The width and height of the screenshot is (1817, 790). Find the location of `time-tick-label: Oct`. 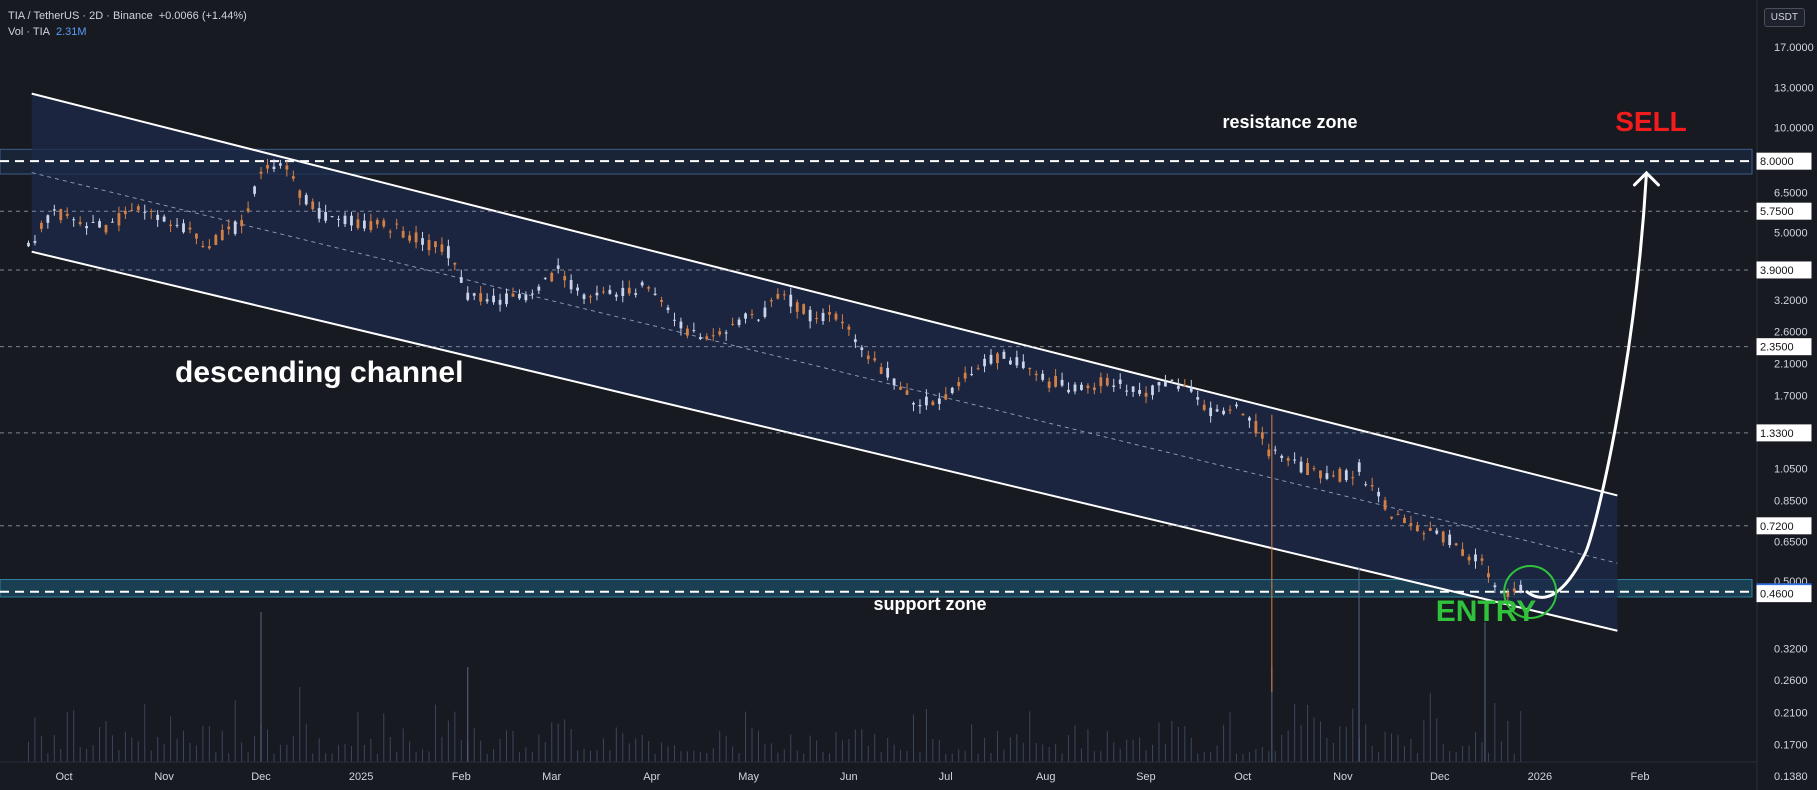

time-tick-label: Oct is located at coordinates (63, 777).